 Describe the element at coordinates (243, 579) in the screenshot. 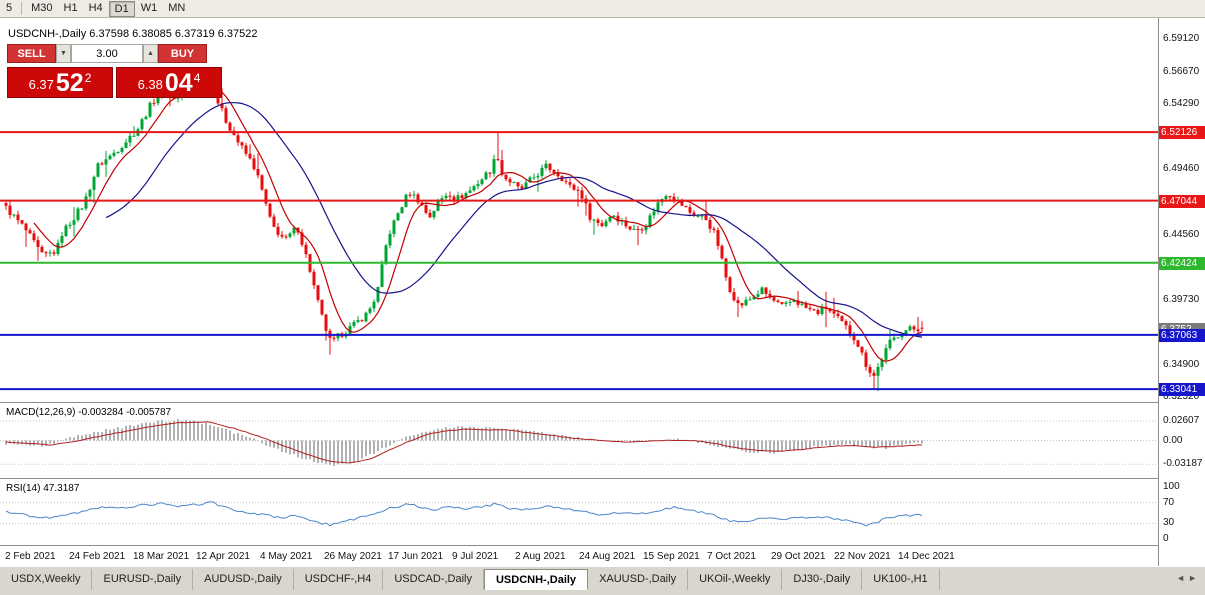

I see `tab-audusd-daily: AUDUSD-,Daily` at that location.